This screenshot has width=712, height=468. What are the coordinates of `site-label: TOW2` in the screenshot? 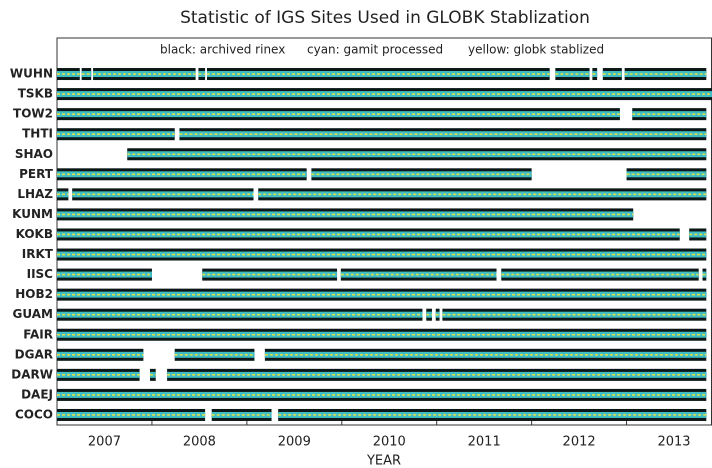 It's located at (33, 114).